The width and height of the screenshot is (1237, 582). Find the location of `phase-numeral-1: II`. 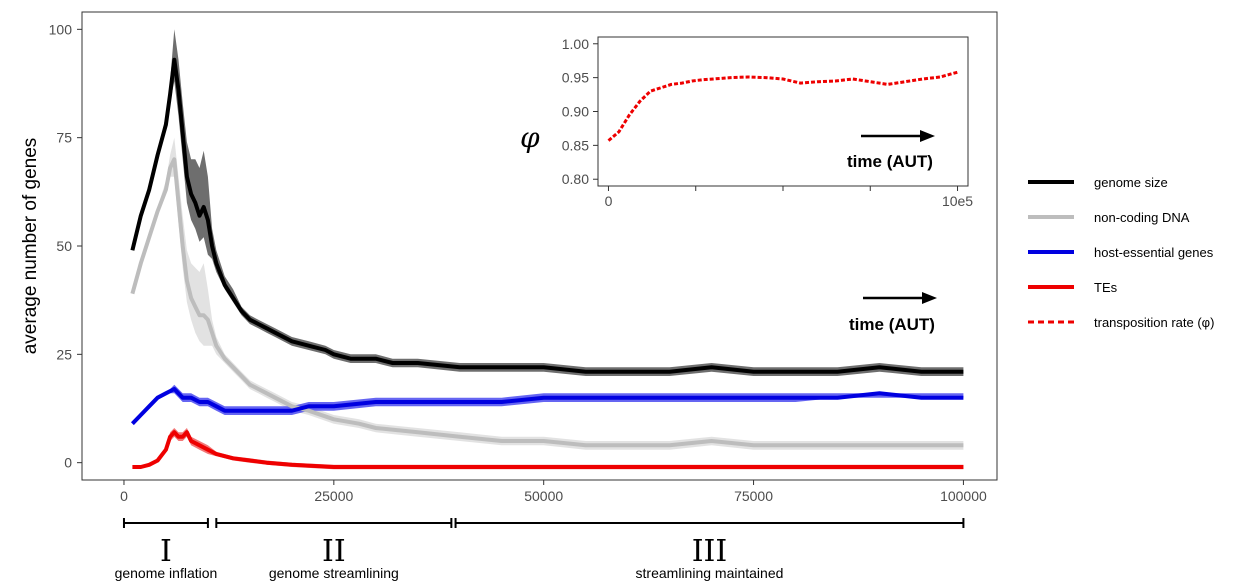

phase-numeral-1: II is located at coordinates (334, 551).